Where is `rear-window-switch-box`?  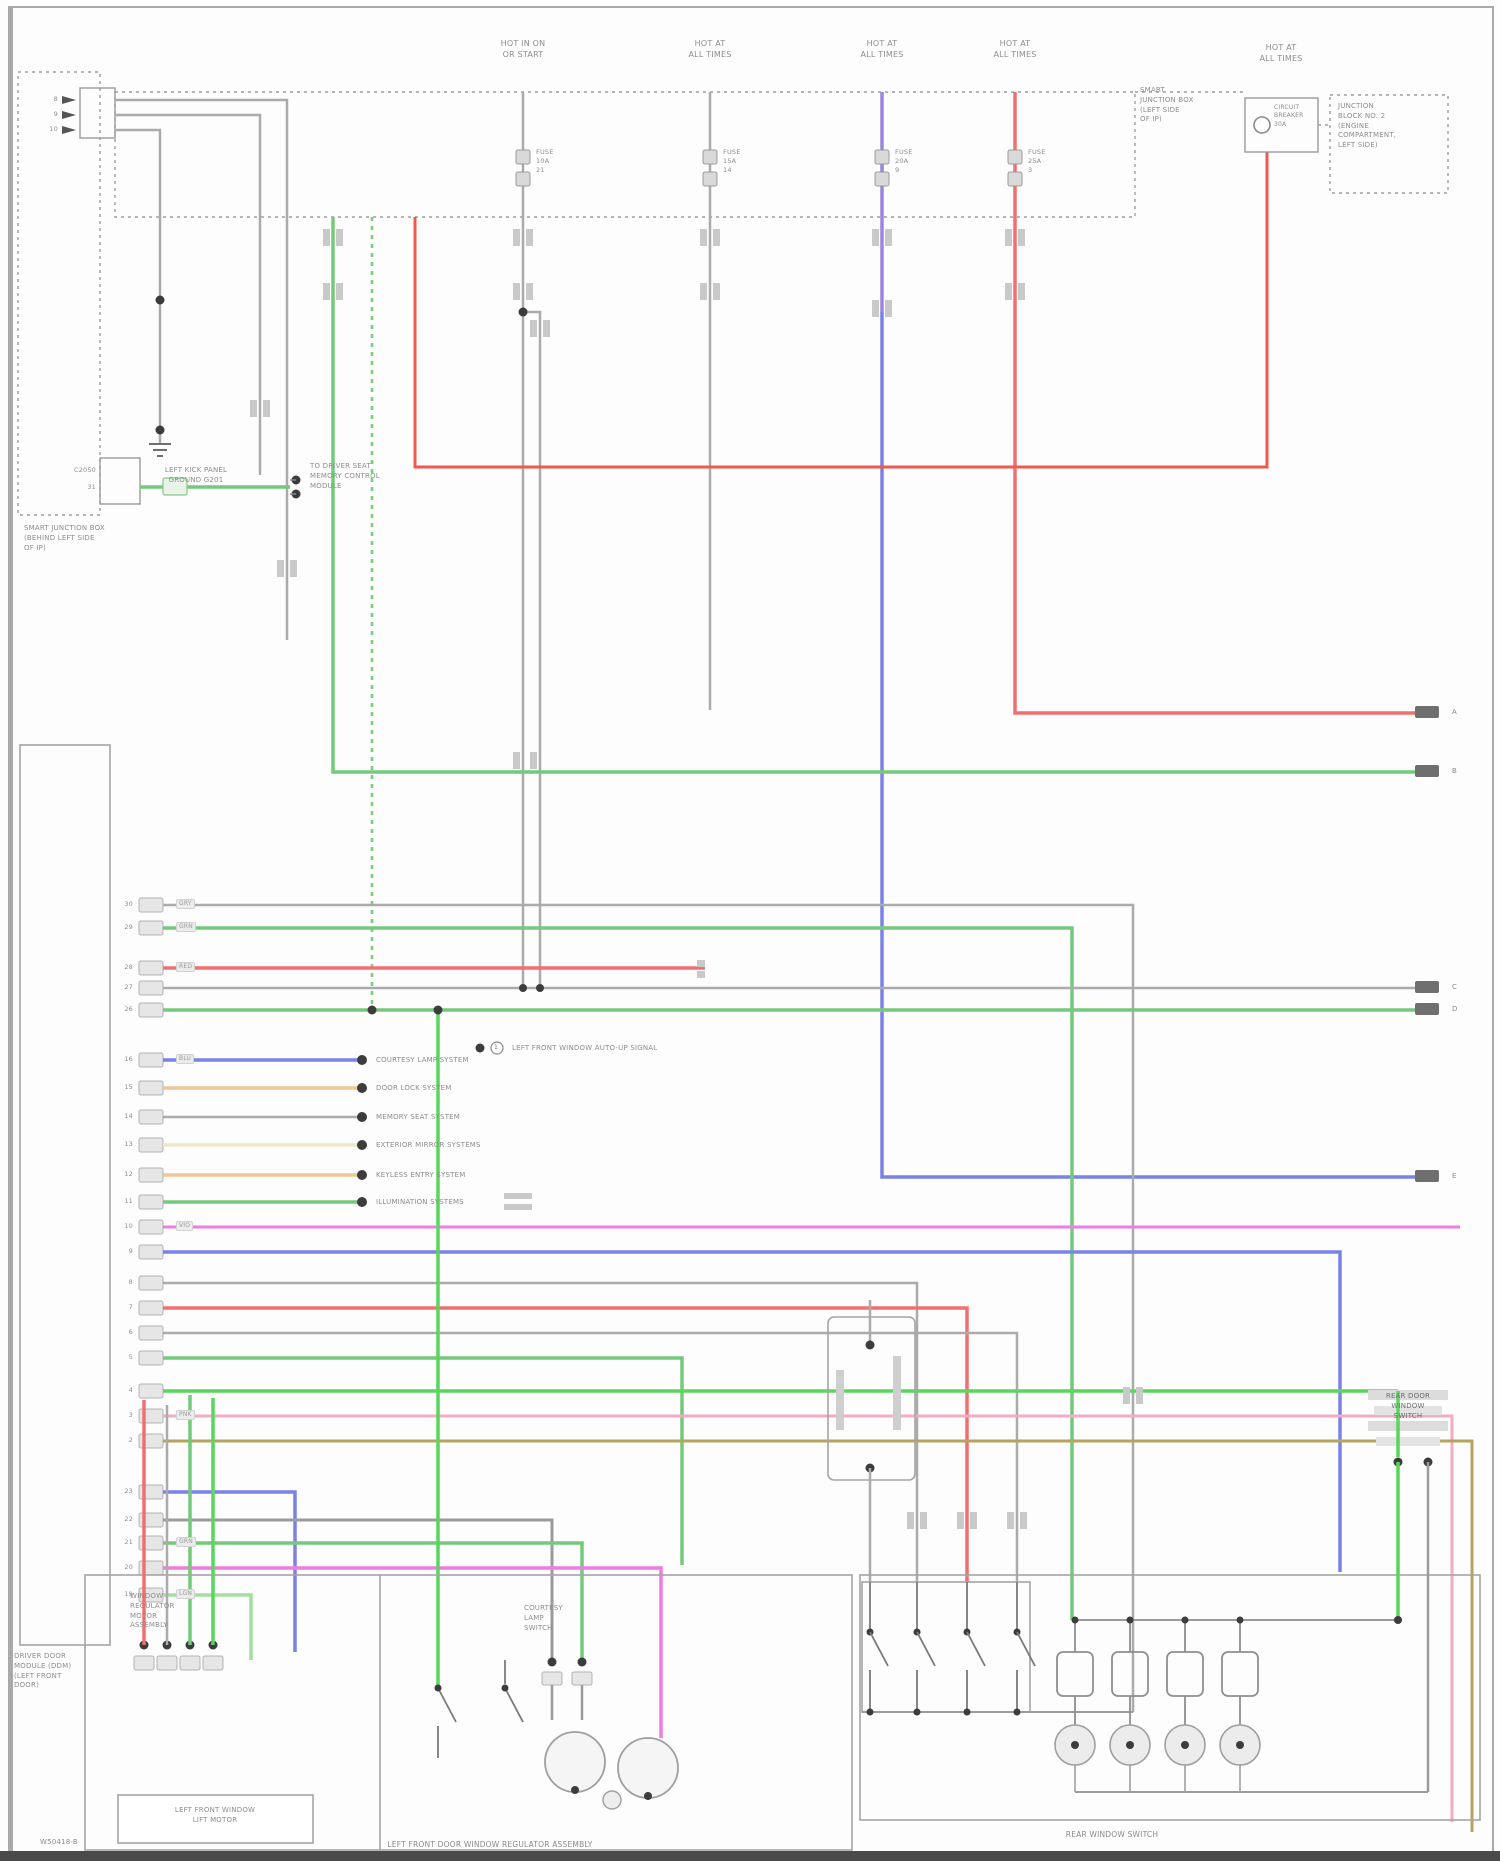 rear-window-switch-box is located at coordinates (1170, 1697).